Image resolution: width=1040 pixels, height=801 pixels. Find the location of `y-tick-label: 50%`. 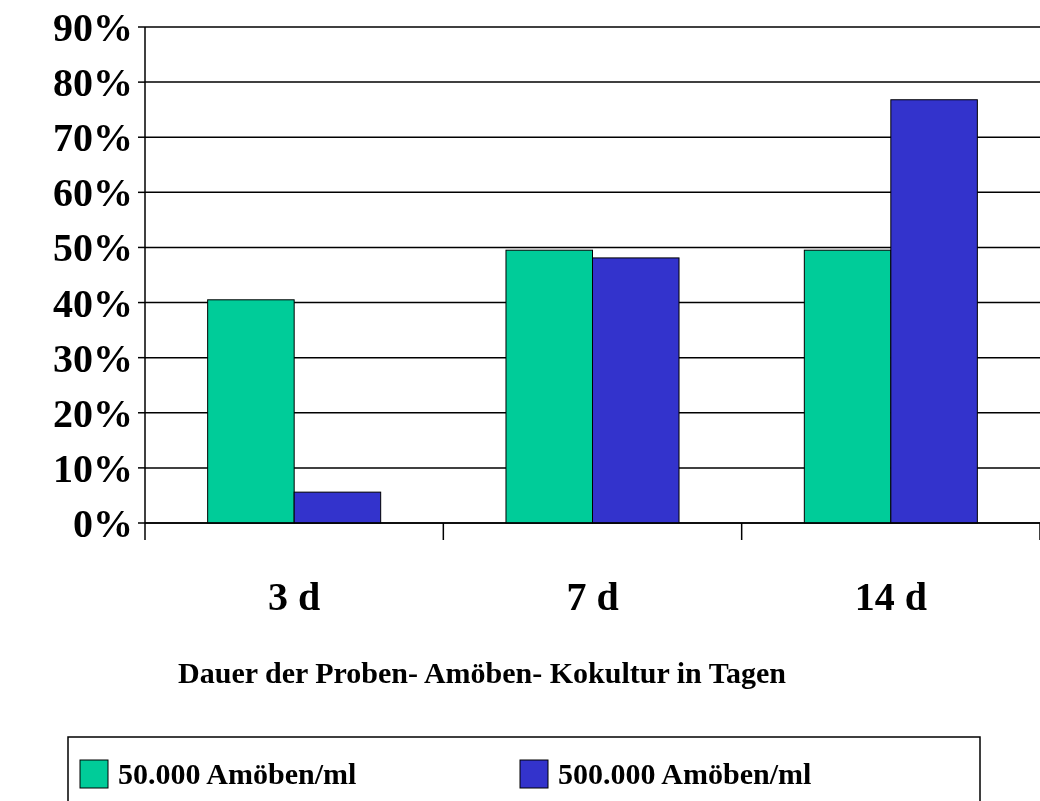

y-tick-label: 50% is located at coordinates (93, 248).